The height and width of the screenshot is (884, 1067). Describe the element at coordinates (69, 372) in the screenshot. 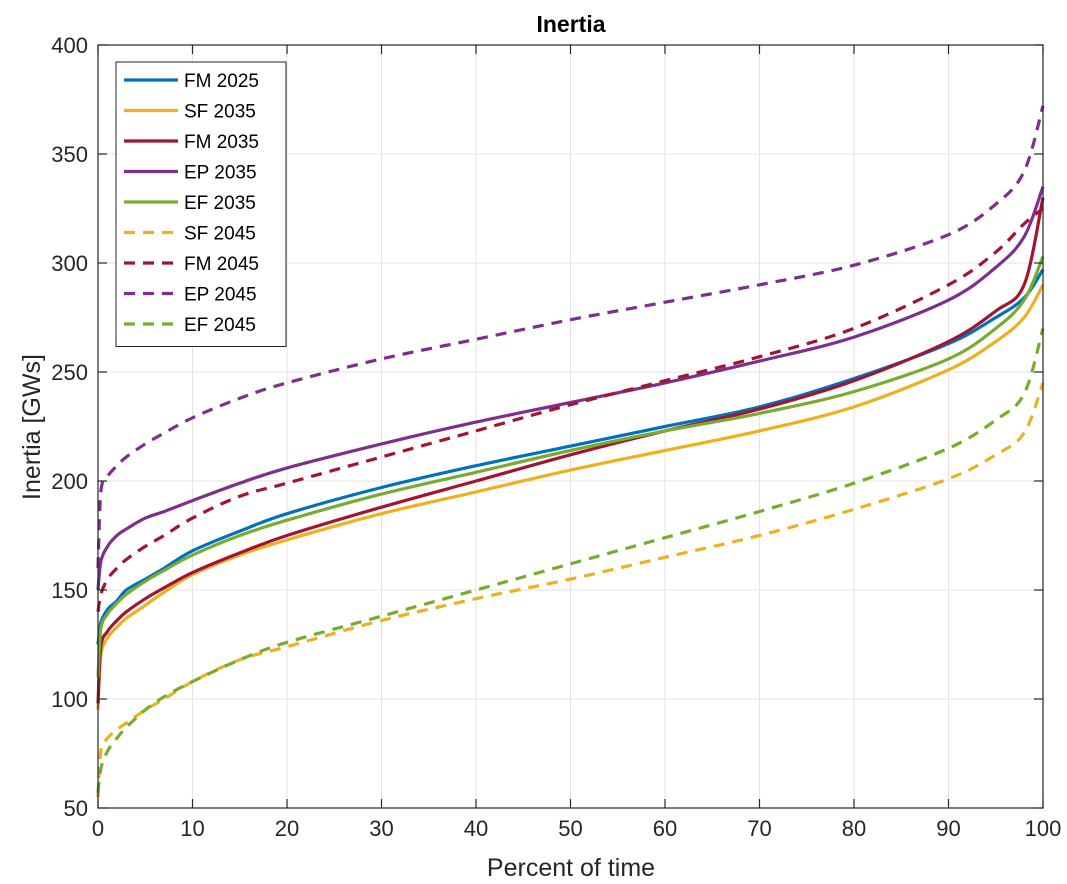

I see `y-tick-label: 250` at that location.